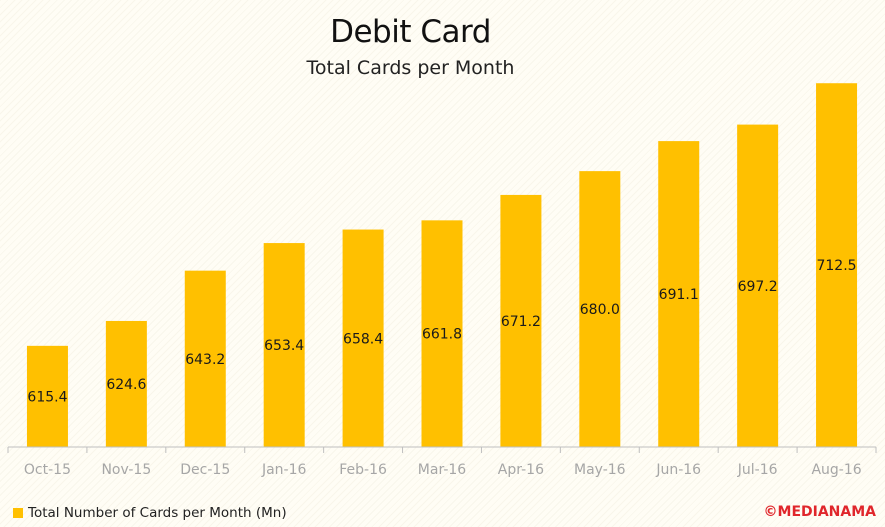 The height and width of the screenshot is (527, 885). I want to click on x-tick-label-oct-15: Oct-15, so click(47, 470).